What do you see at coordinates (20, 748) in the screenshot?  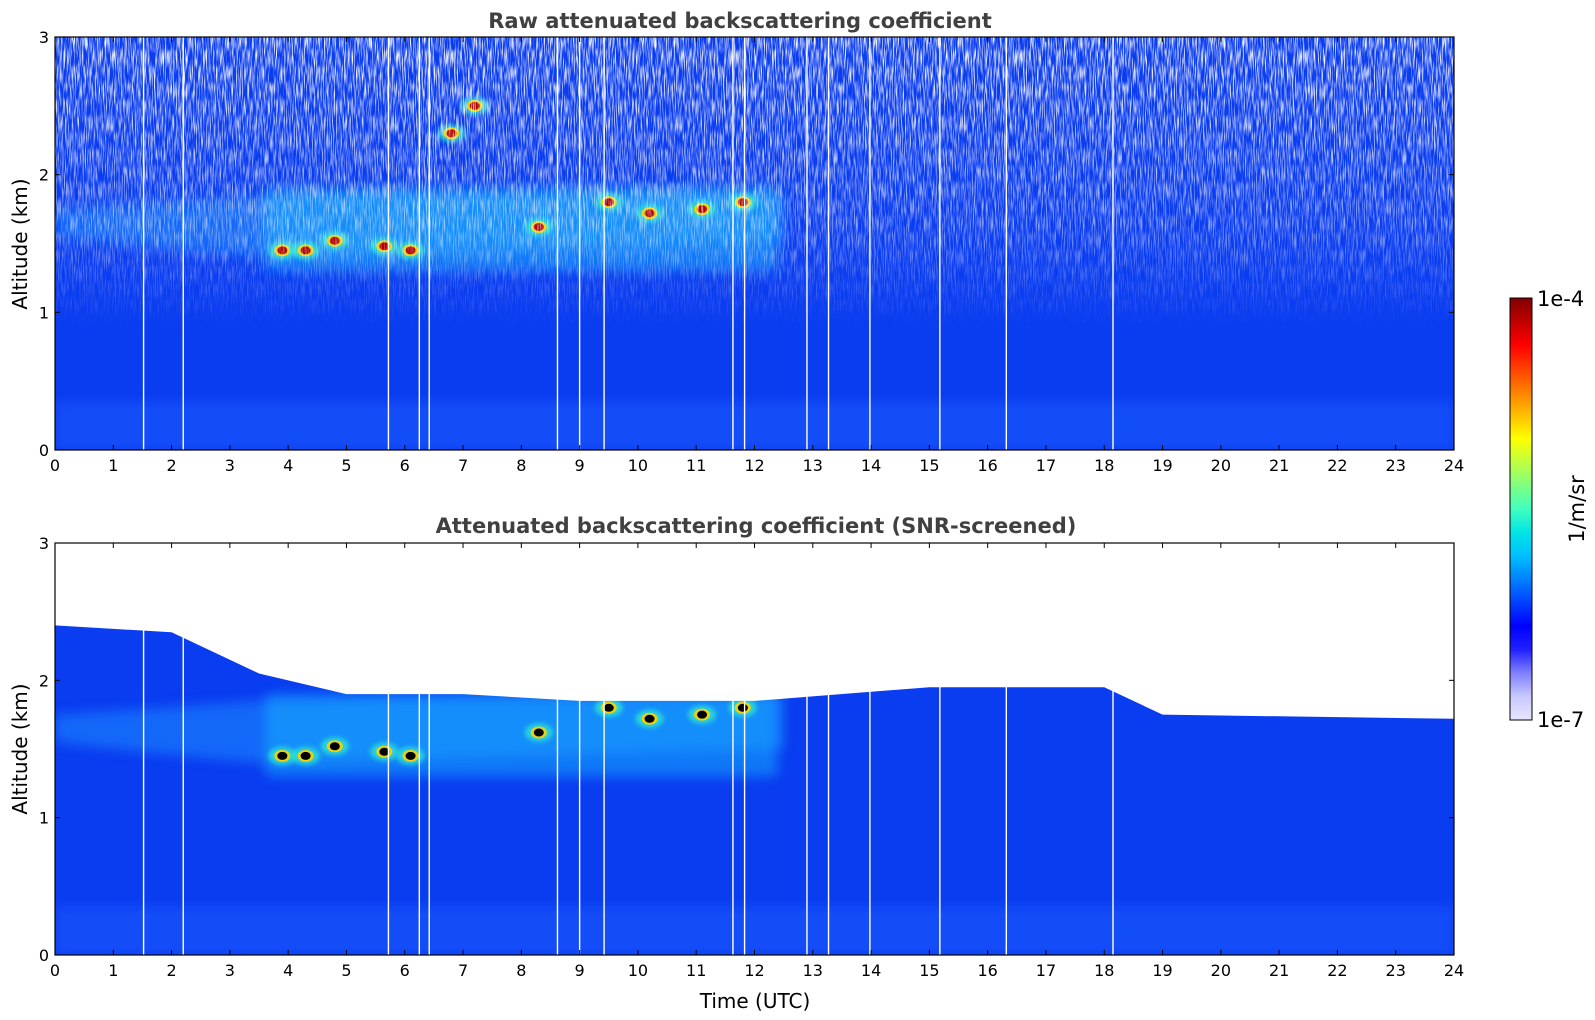 I see `panel2-y-label: Altitude (km)` at bounding box center [20, 748].